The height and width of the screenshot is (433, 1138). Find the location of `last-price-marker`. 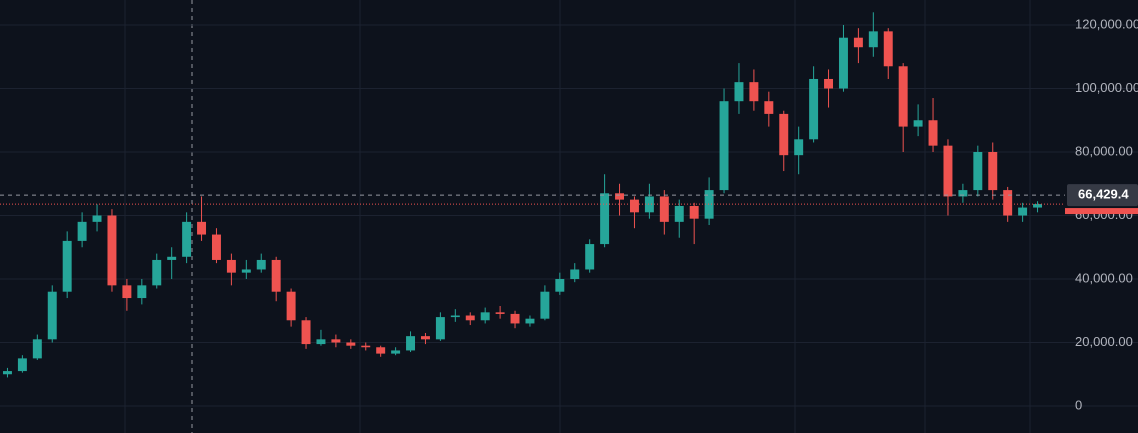

last-price-marker is located at coordinates (1101, 211).